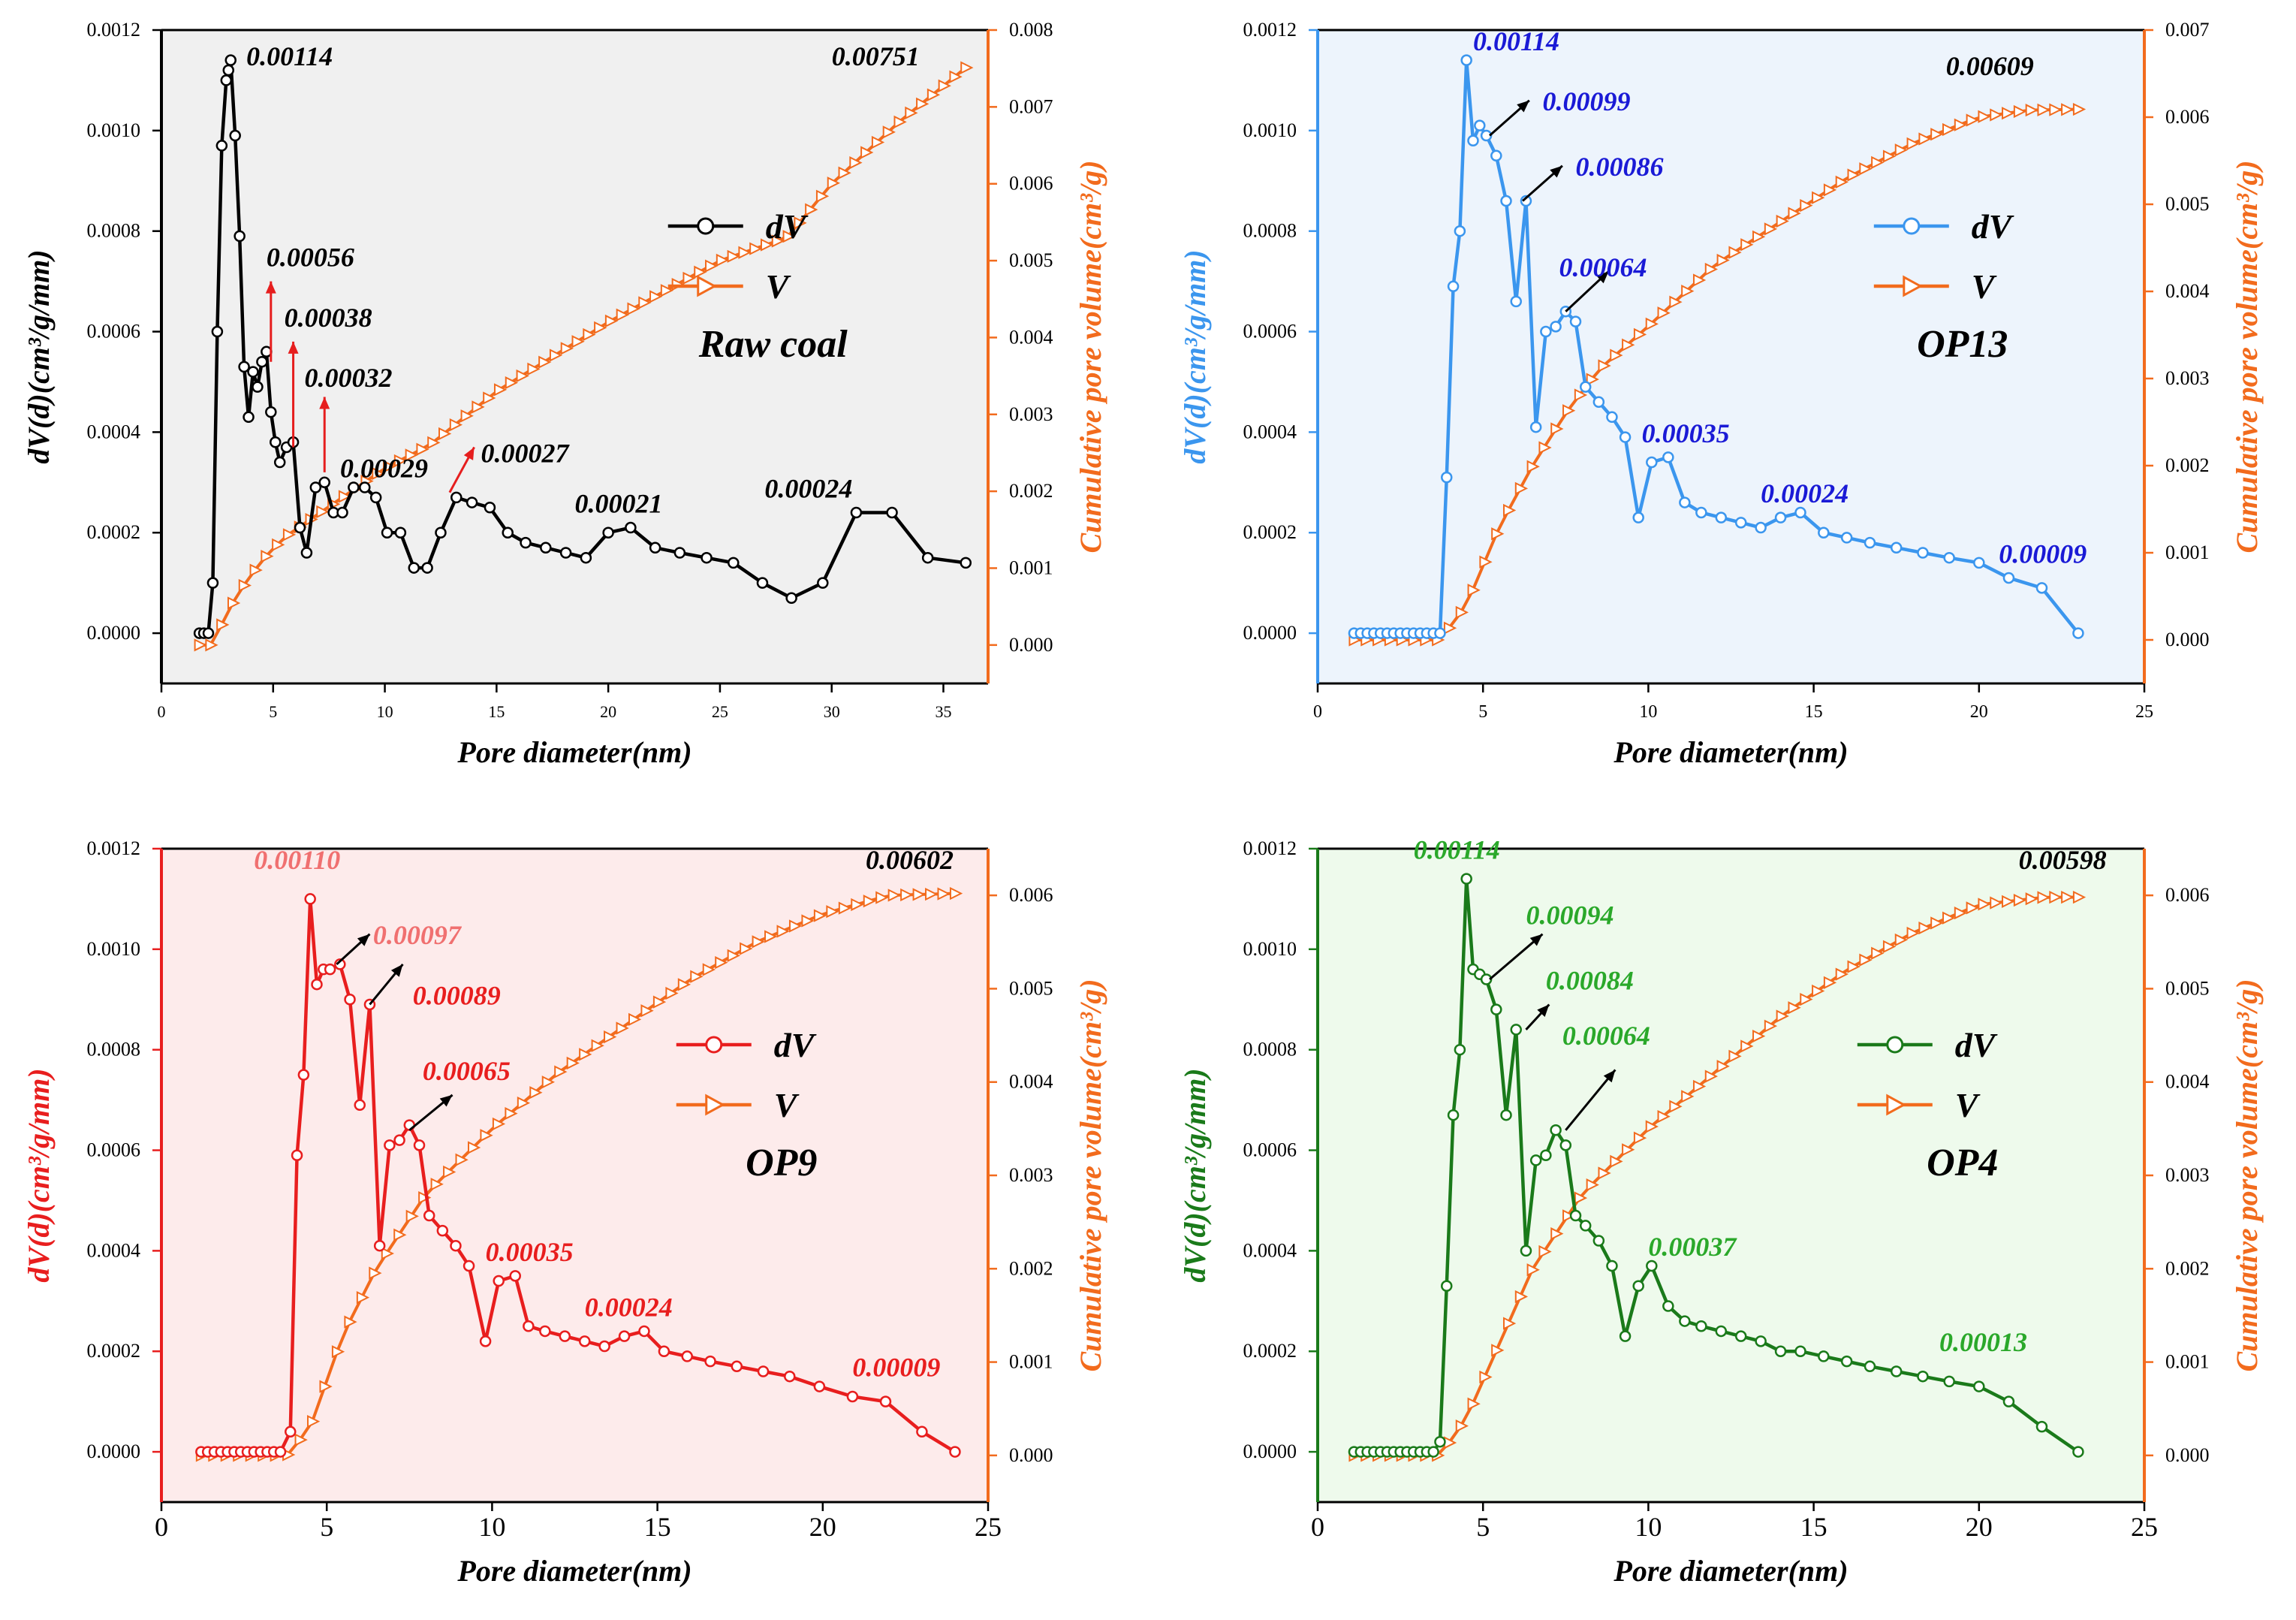 The height and width of the screenshot is (1620, 2296). What do you see at coordinates (832, 712) in the screenshot?
I see `x-tick-label: 30` at bounding box center [832, 712].